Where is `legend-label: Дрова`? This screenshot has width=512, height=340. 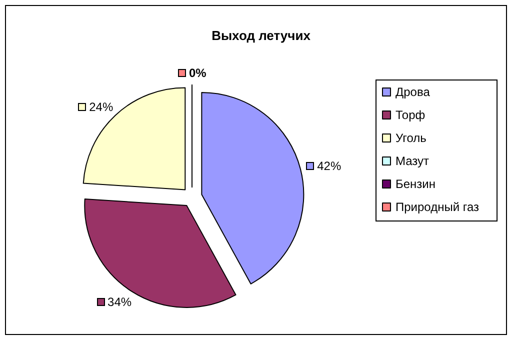
legend-label: Дрова is located at coordinates (413, 92).